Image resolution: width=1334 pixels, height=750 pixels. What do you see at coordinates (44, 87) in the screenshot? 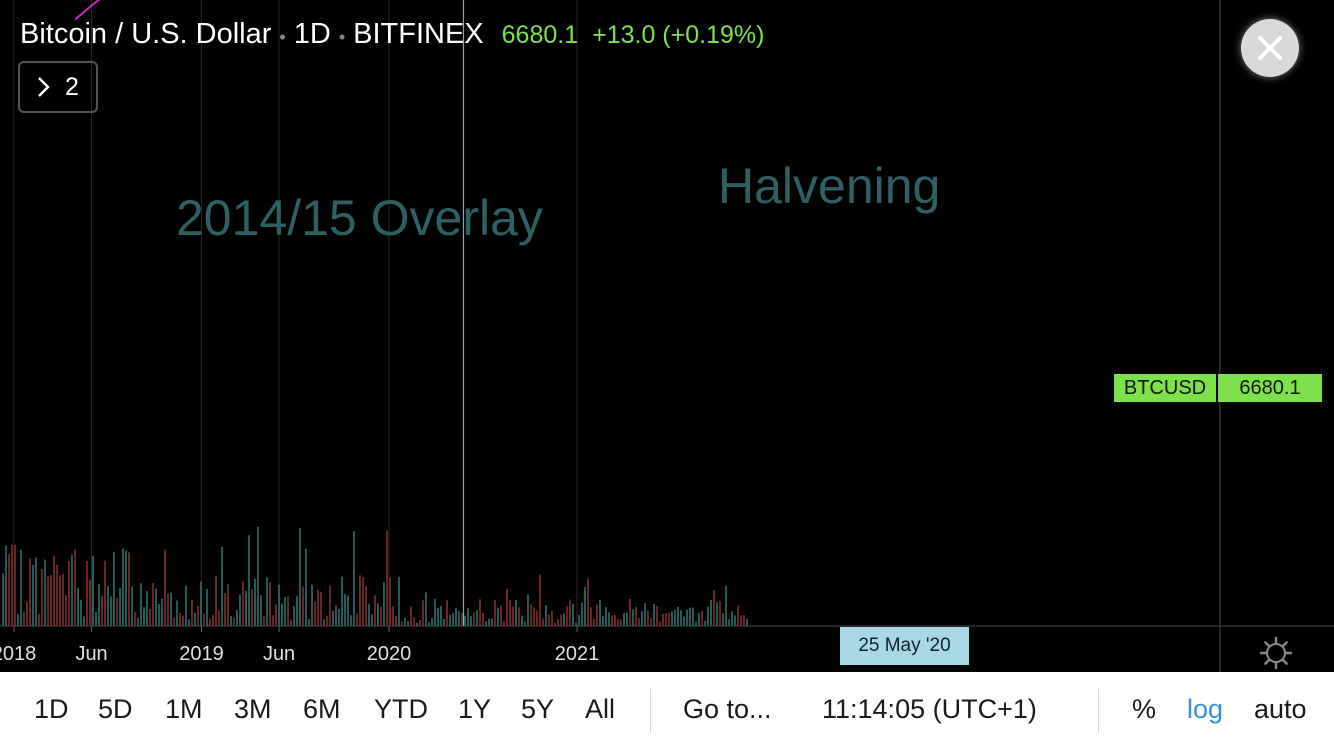
I see `chevron-right-icon` at bounding box center [44, 87].